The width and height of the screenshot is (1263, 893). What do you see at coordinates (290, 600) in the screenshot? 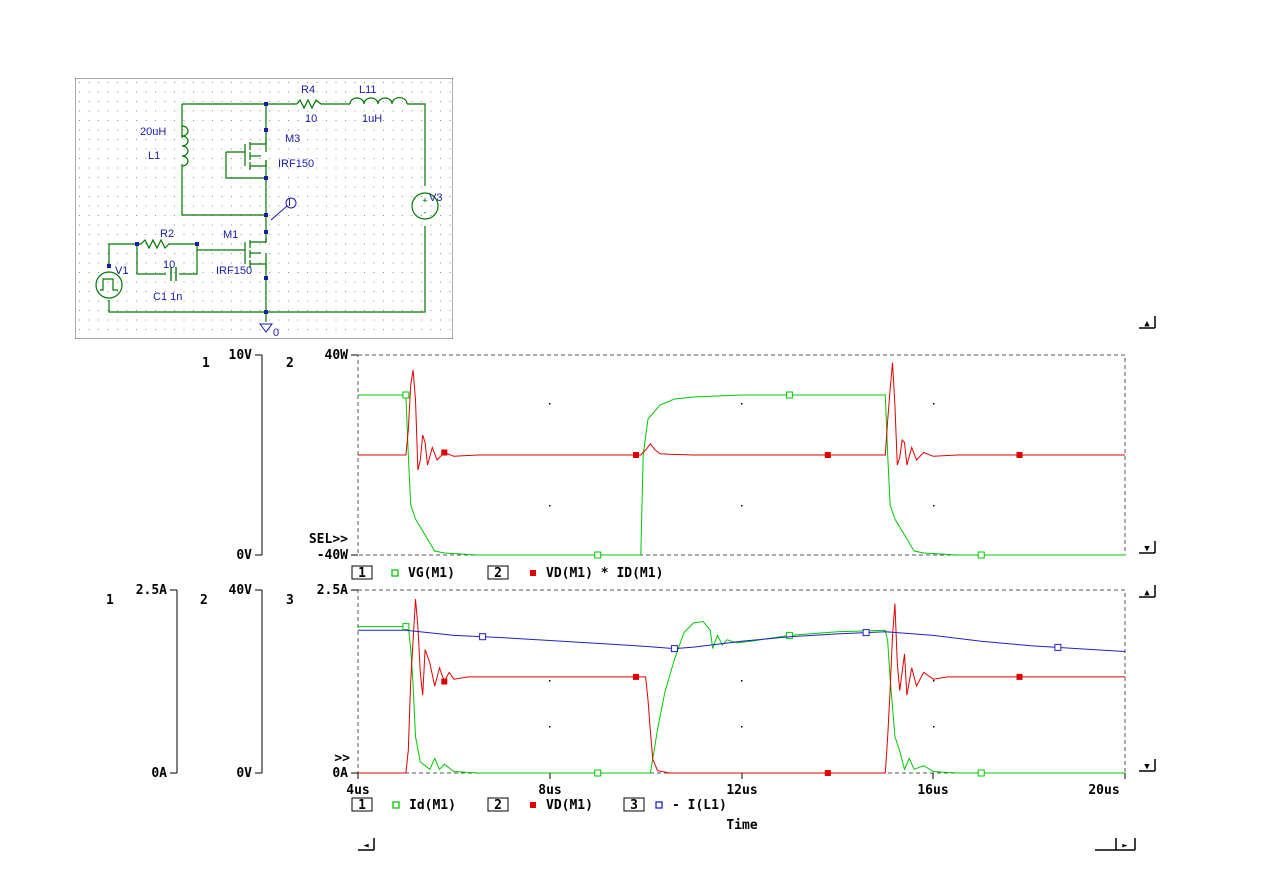
I see `lower-axis3-id: 3` at bounding box center [290, 600].